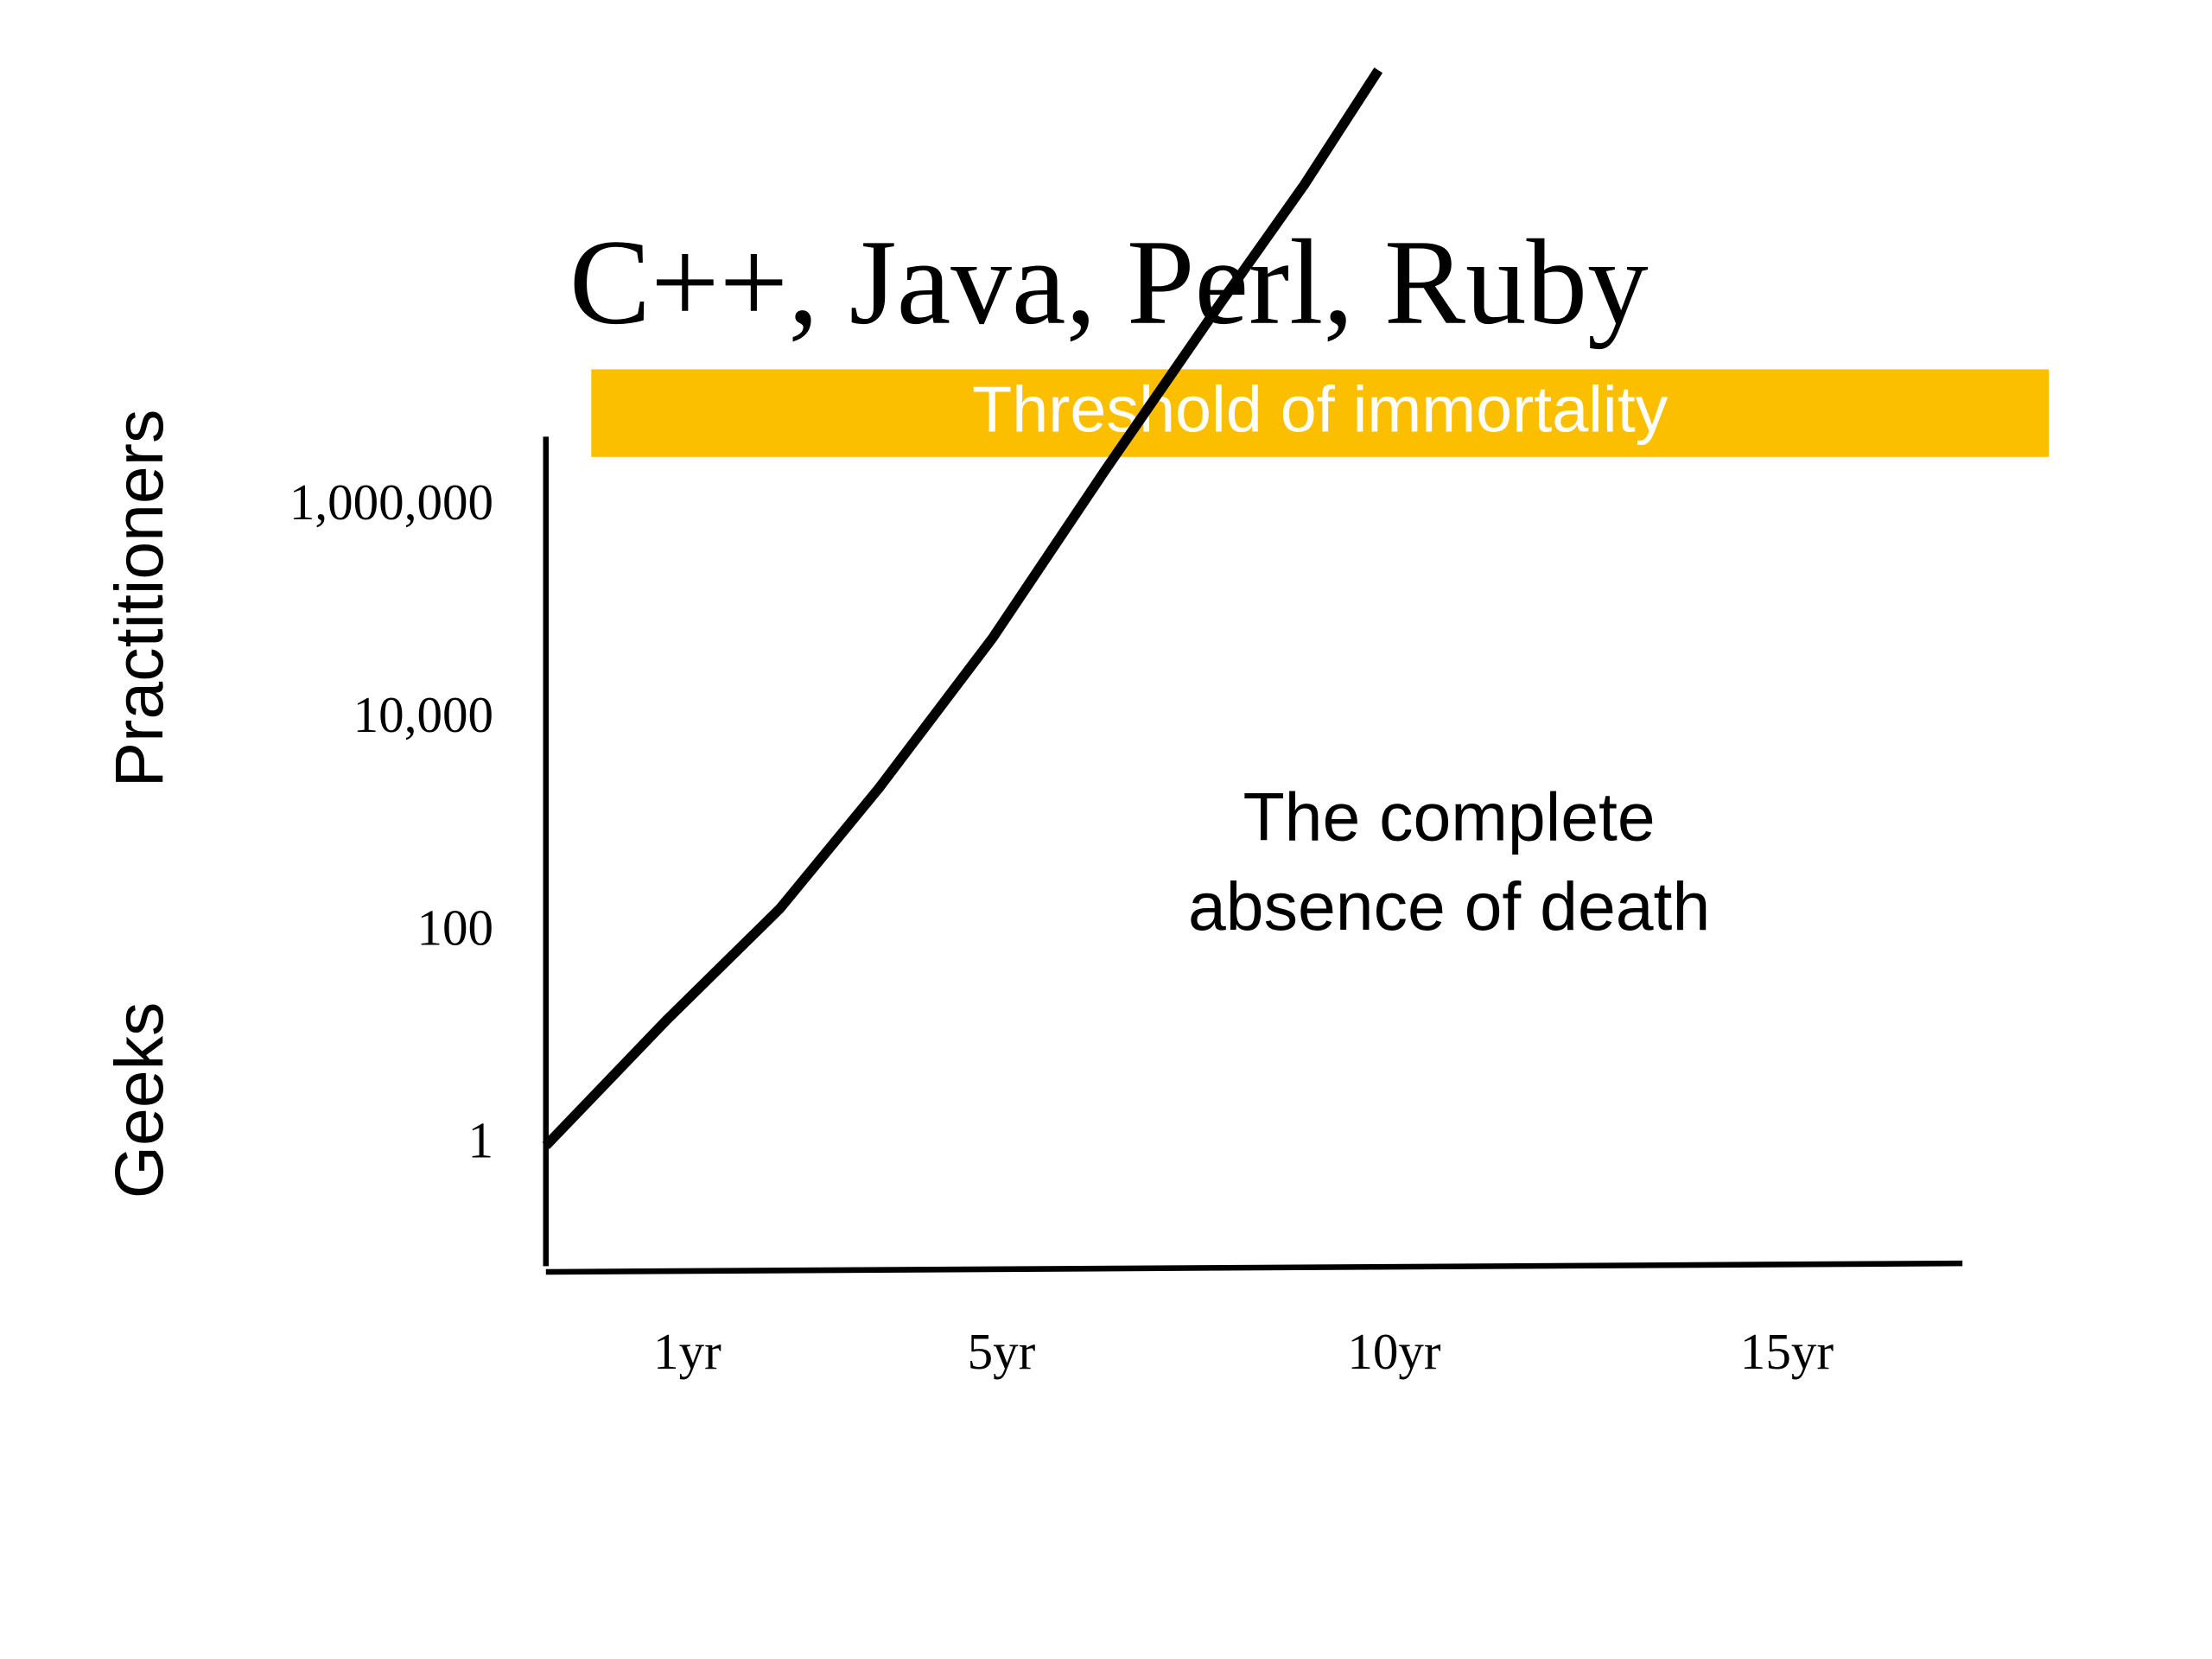 The height and width of the screenshot is (1659, 2212). What do you see at coordinates (423, 714) in the screenshot?
I see `y-tick-label: 10,000` at bounding box center [423, 714].